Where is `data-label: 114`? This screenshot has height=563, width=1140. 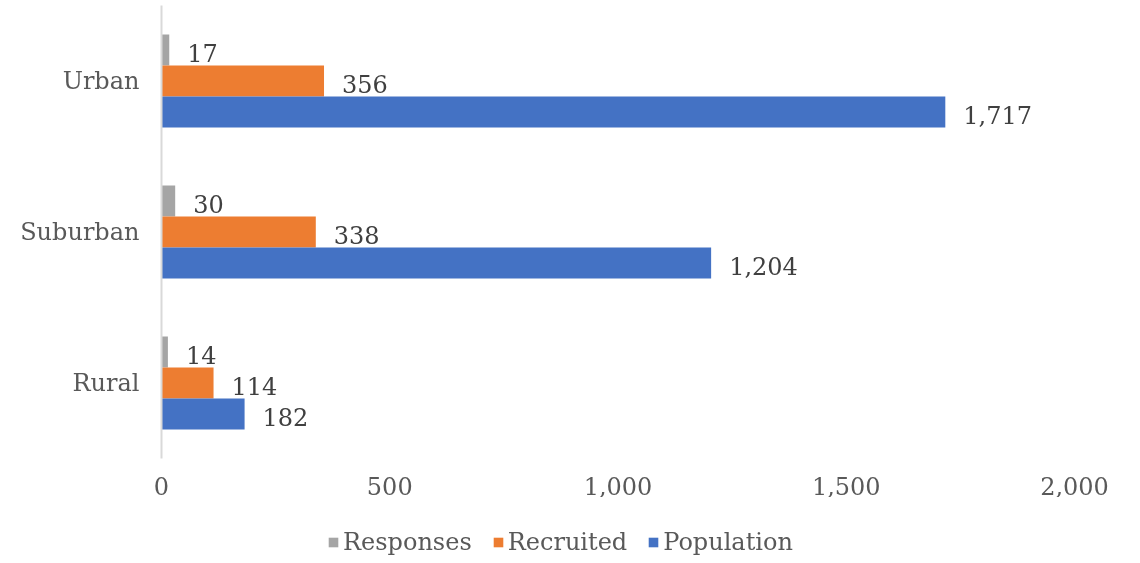
data-label: 114 is located at coordinates (254, 387).